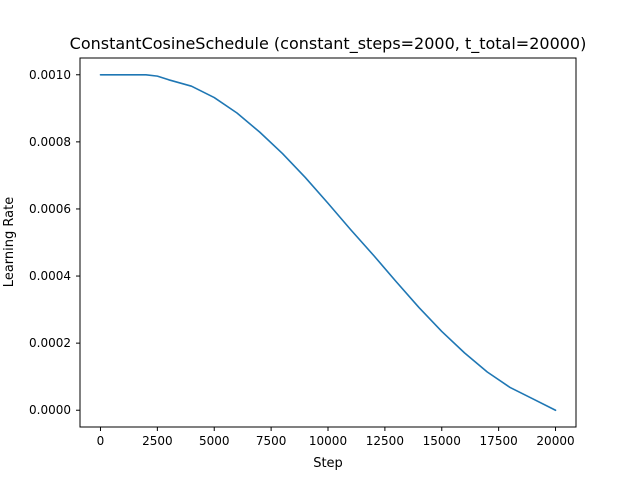 Image resolution: width=640 pixels, height=484 pixels. What do you see at coordinates (50, 75) in the screenshot?
I see `y-tick-label: 0.0010` at bounding box center [50, 75].